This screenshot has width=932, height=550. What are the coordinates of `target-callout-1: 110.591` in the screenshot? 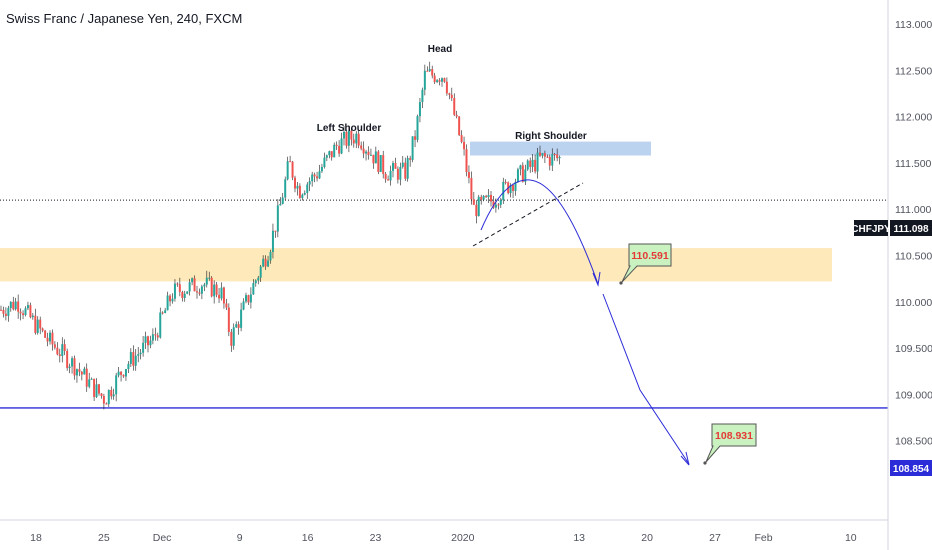 It's located at (645, 264).